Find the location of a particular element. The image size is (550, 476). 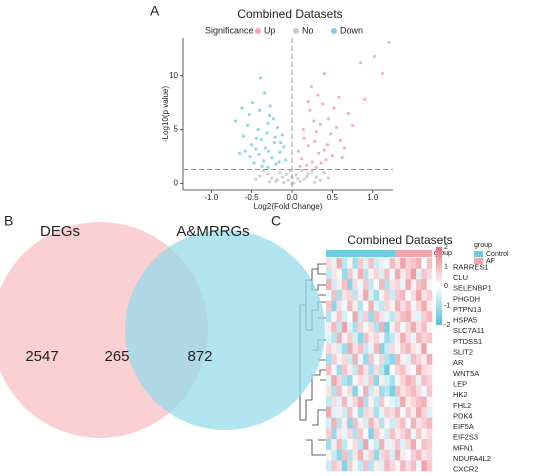

x-axis-label: Log2(Fold Change) is located at coordinates (288, 206).